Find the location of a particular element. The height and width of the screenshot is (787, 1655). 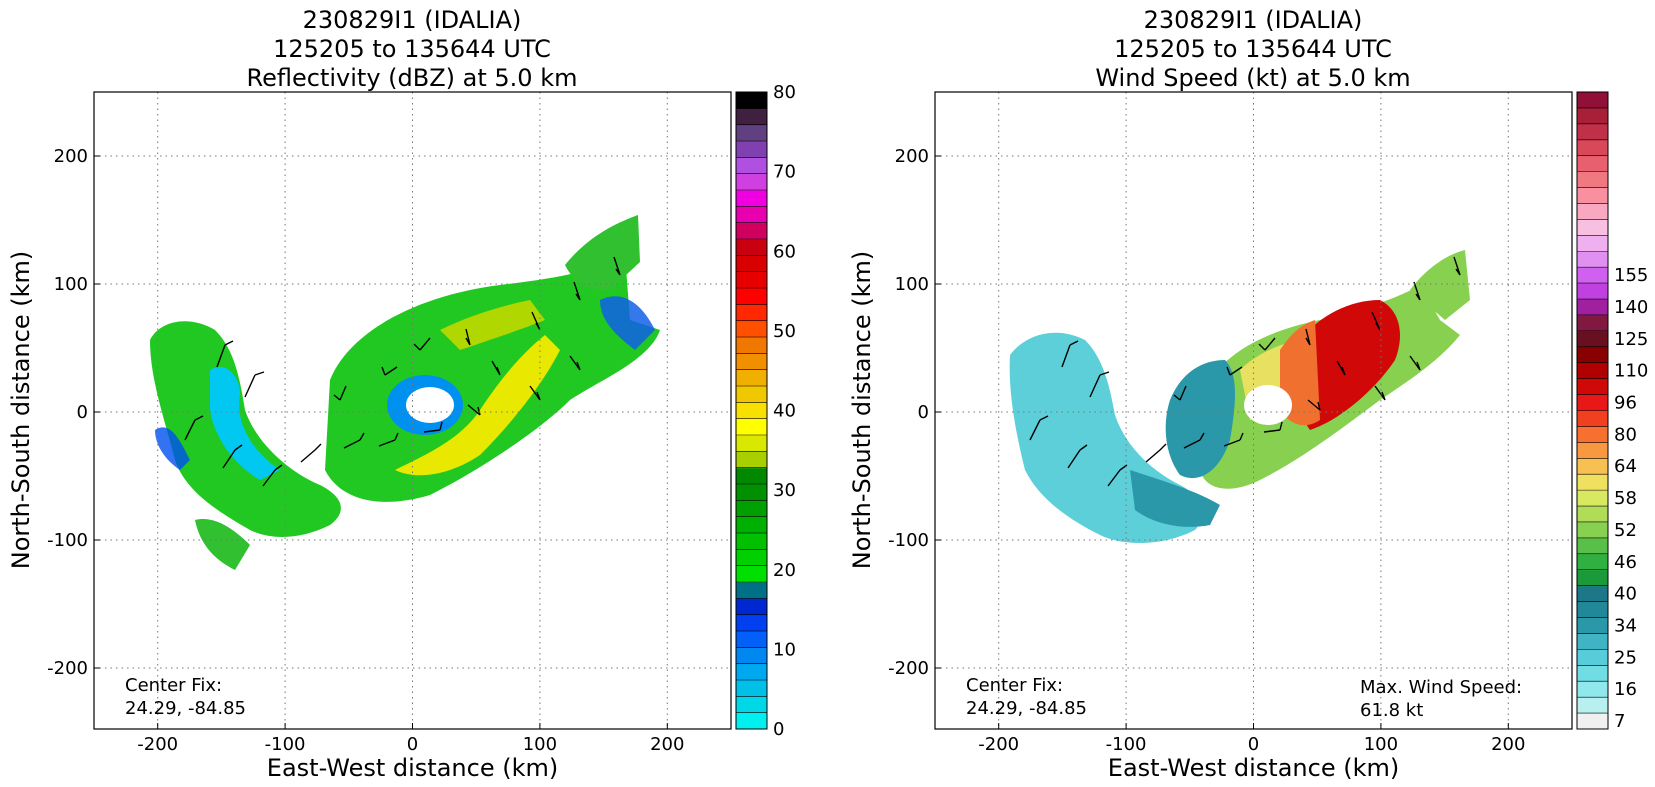

reflectivity-yellow-core is located at coordinates (477, 405).